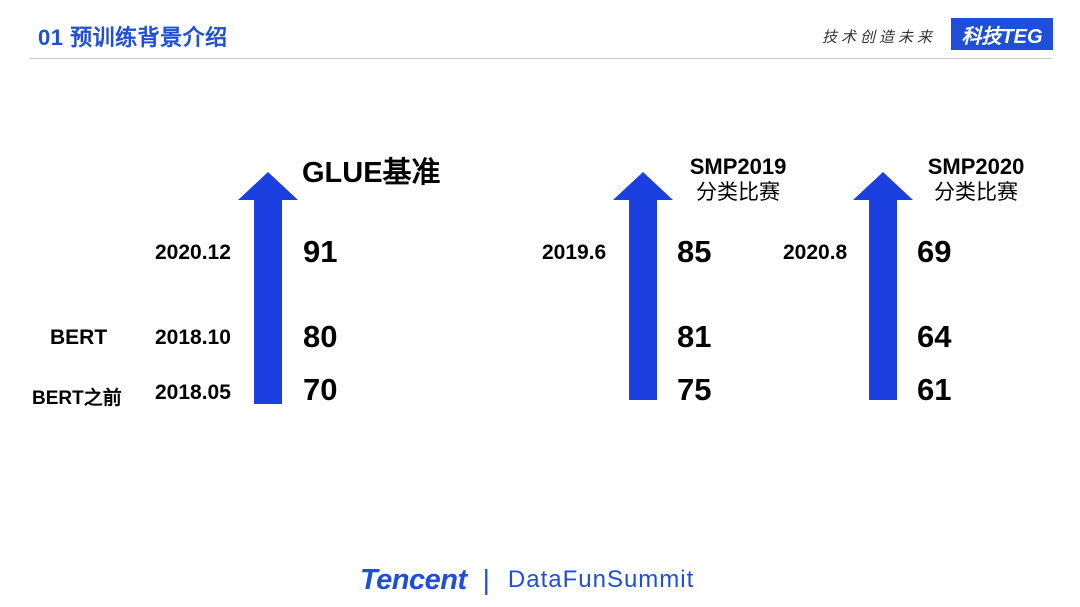  I want to click on smp2020-score-low: 61, so click(934, 389).